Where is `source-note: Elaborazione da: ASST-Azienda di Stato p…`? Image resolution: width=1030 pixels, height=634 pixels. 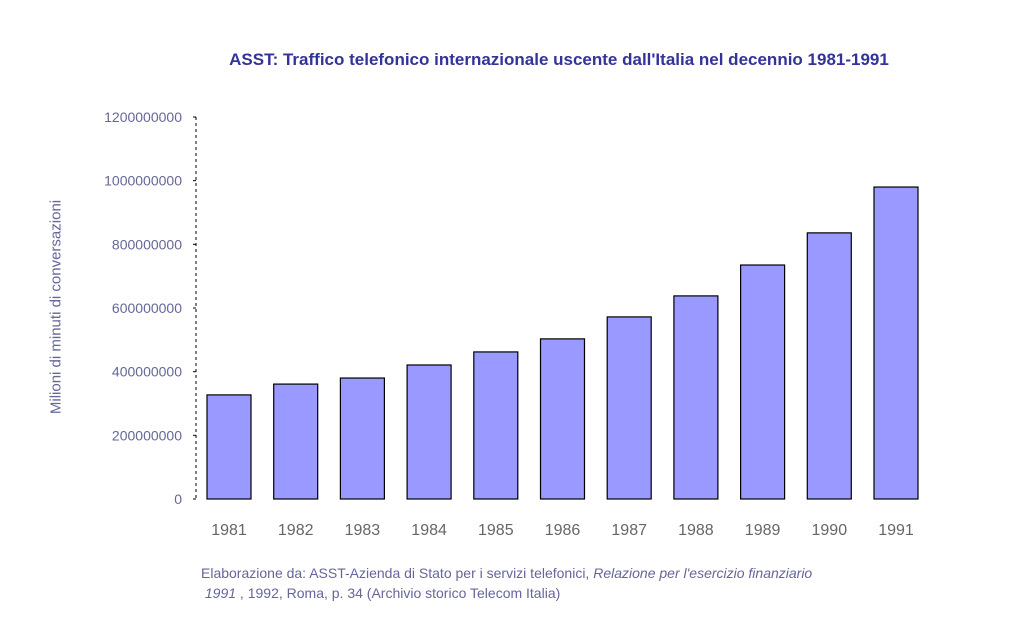
source-note: Elaborazione da: ASST-Azienda di Stato p… is located at coordinates (561, 583).